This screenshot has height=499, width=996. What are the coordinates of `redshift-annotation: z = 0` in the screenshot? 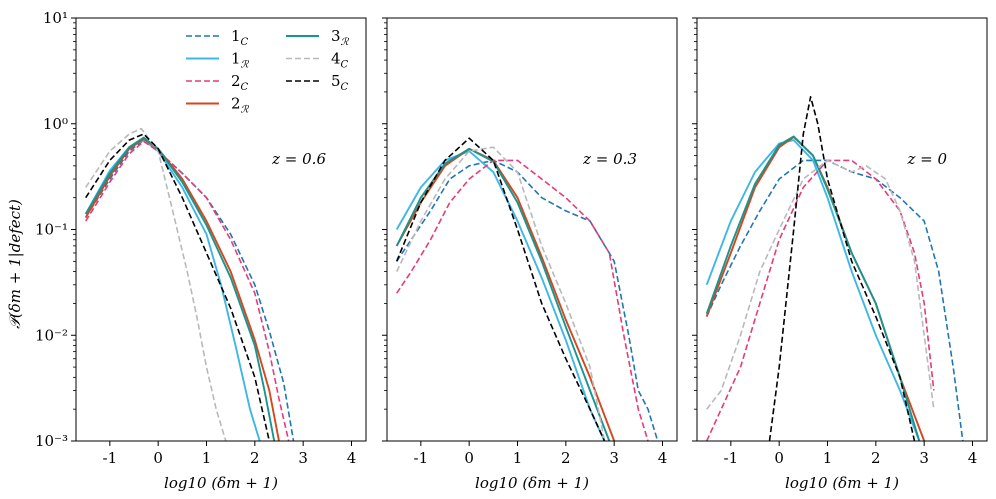 It's located at (926, 159).